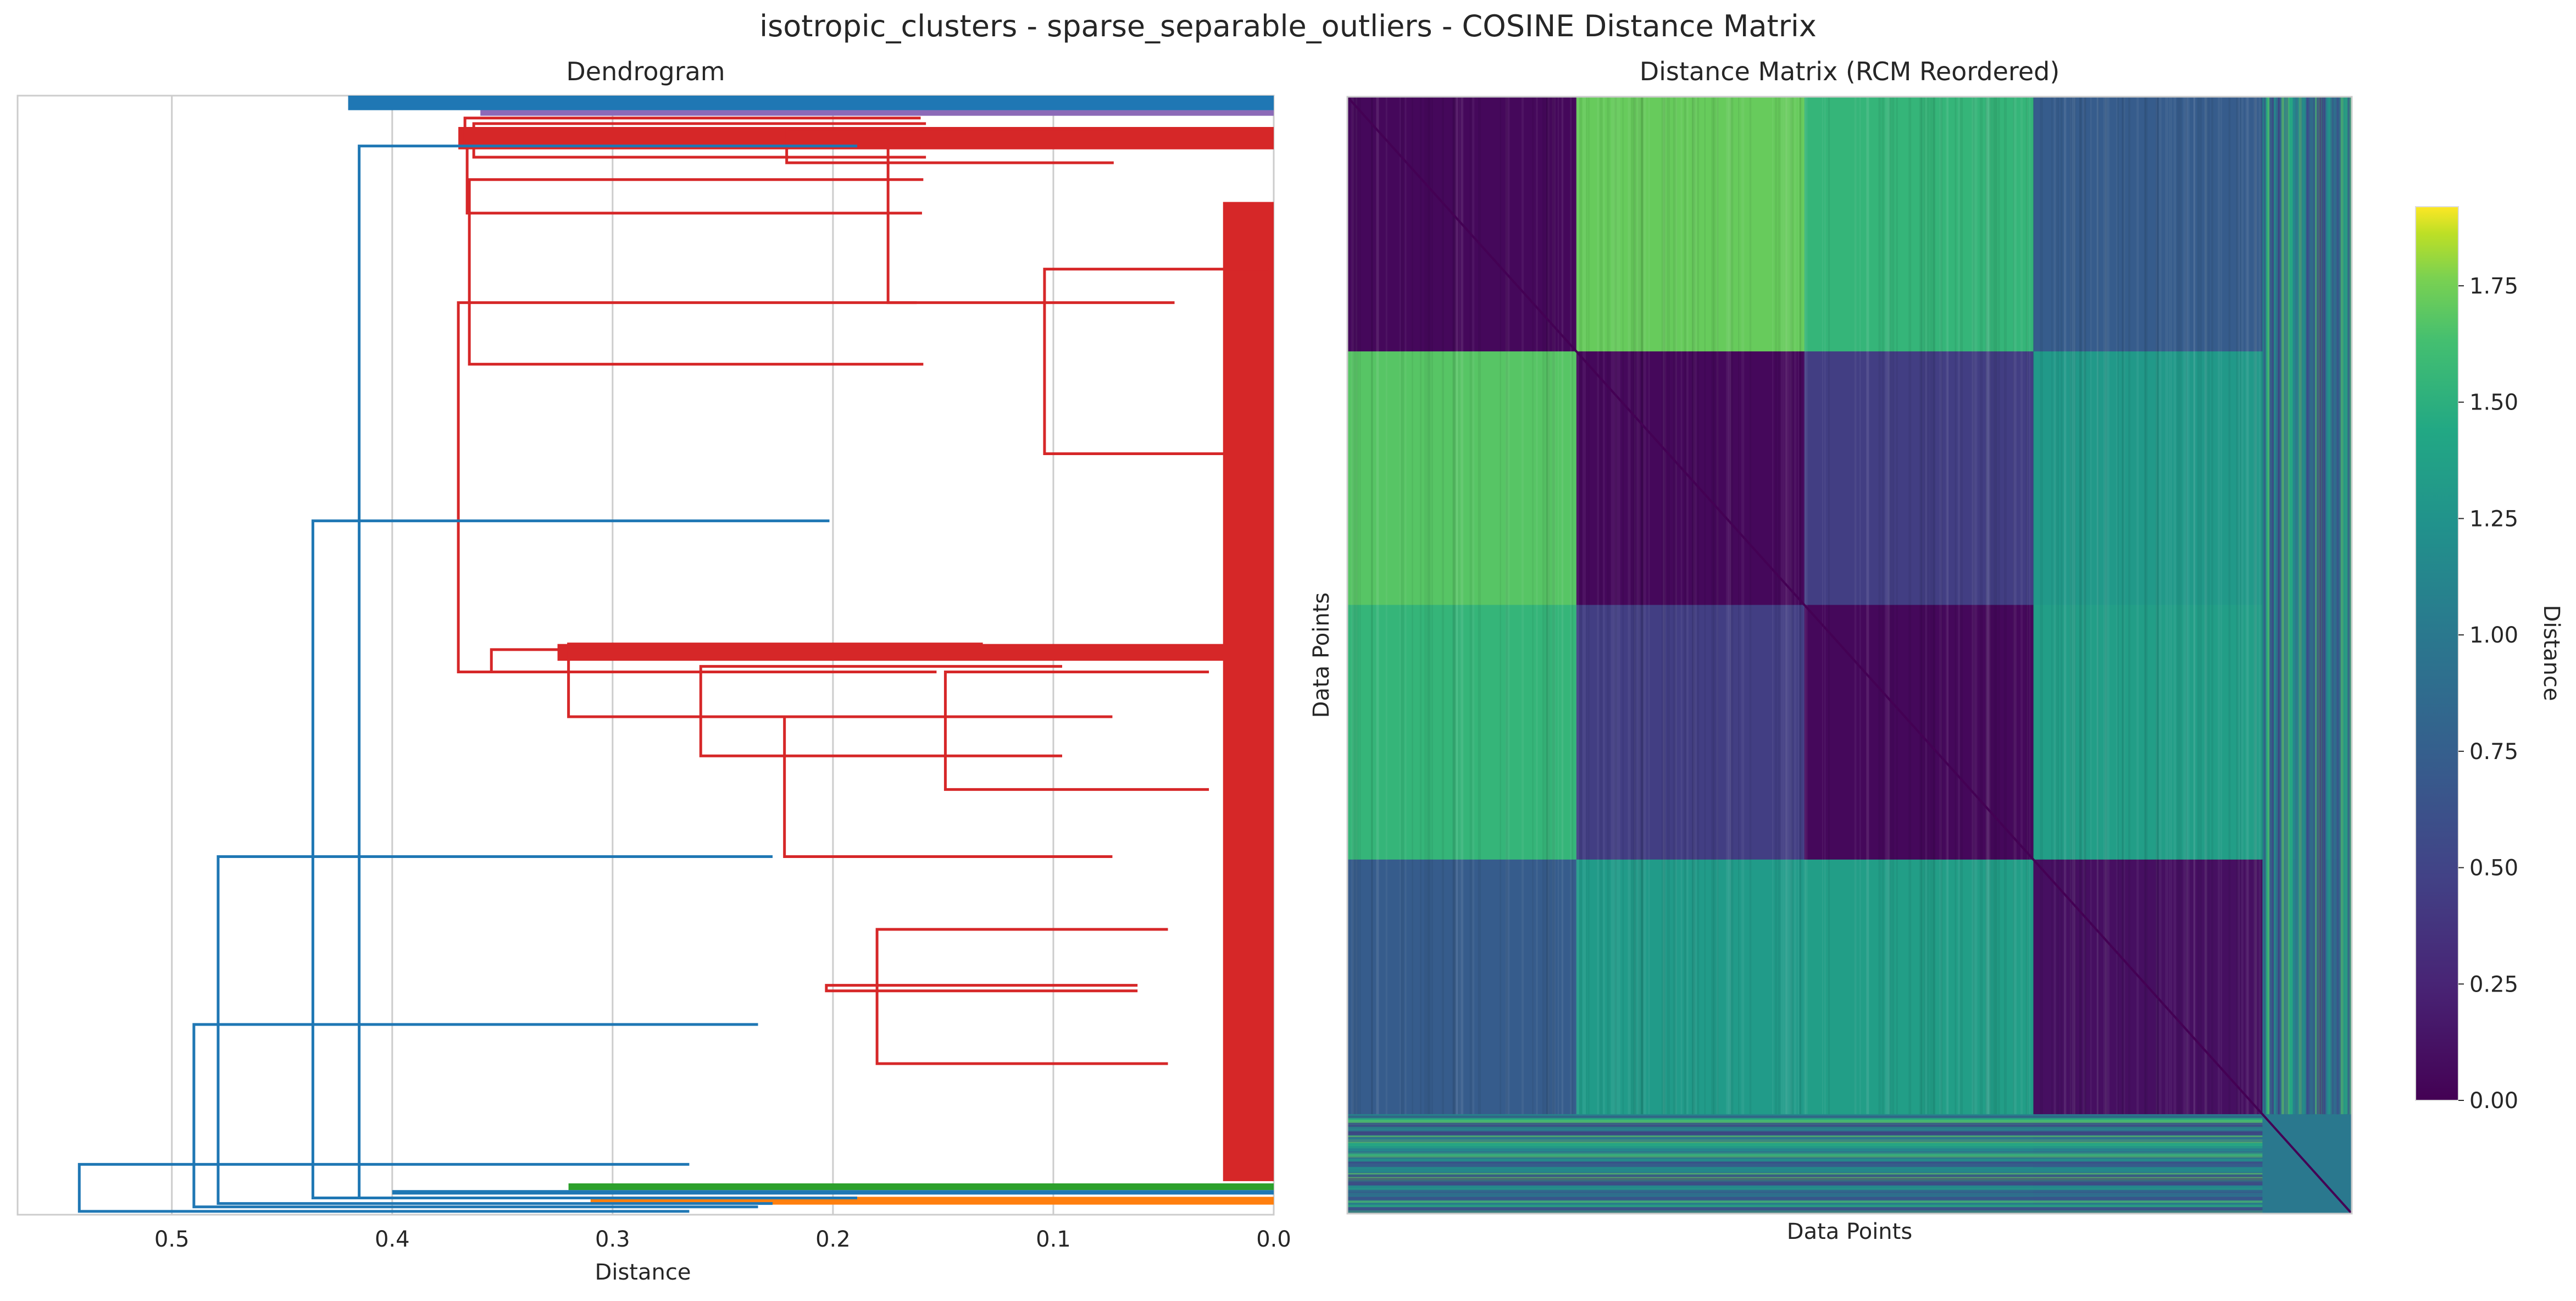  What do you see at coordinates (722, 1239) in the screenshot?
I see `dendrogram-x-ticks: 0.5 0.4 0.3 0.2 0.1 0.0` at bounding box center [722, 1239].